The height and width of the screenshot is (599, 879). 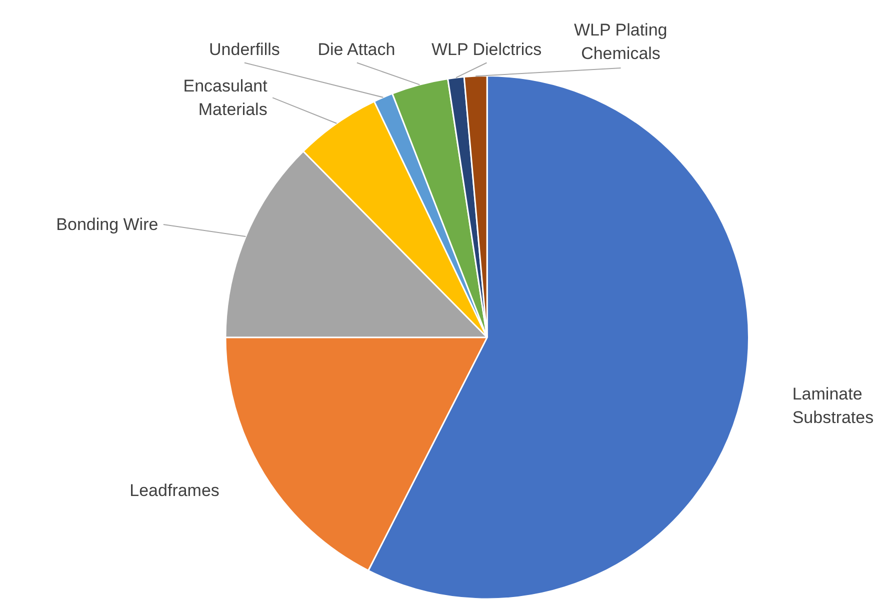 What do you see at coordinates (175, 490) in the screenshot?
I see `slice-label: Leadframes` at bounding box center [175, 490].